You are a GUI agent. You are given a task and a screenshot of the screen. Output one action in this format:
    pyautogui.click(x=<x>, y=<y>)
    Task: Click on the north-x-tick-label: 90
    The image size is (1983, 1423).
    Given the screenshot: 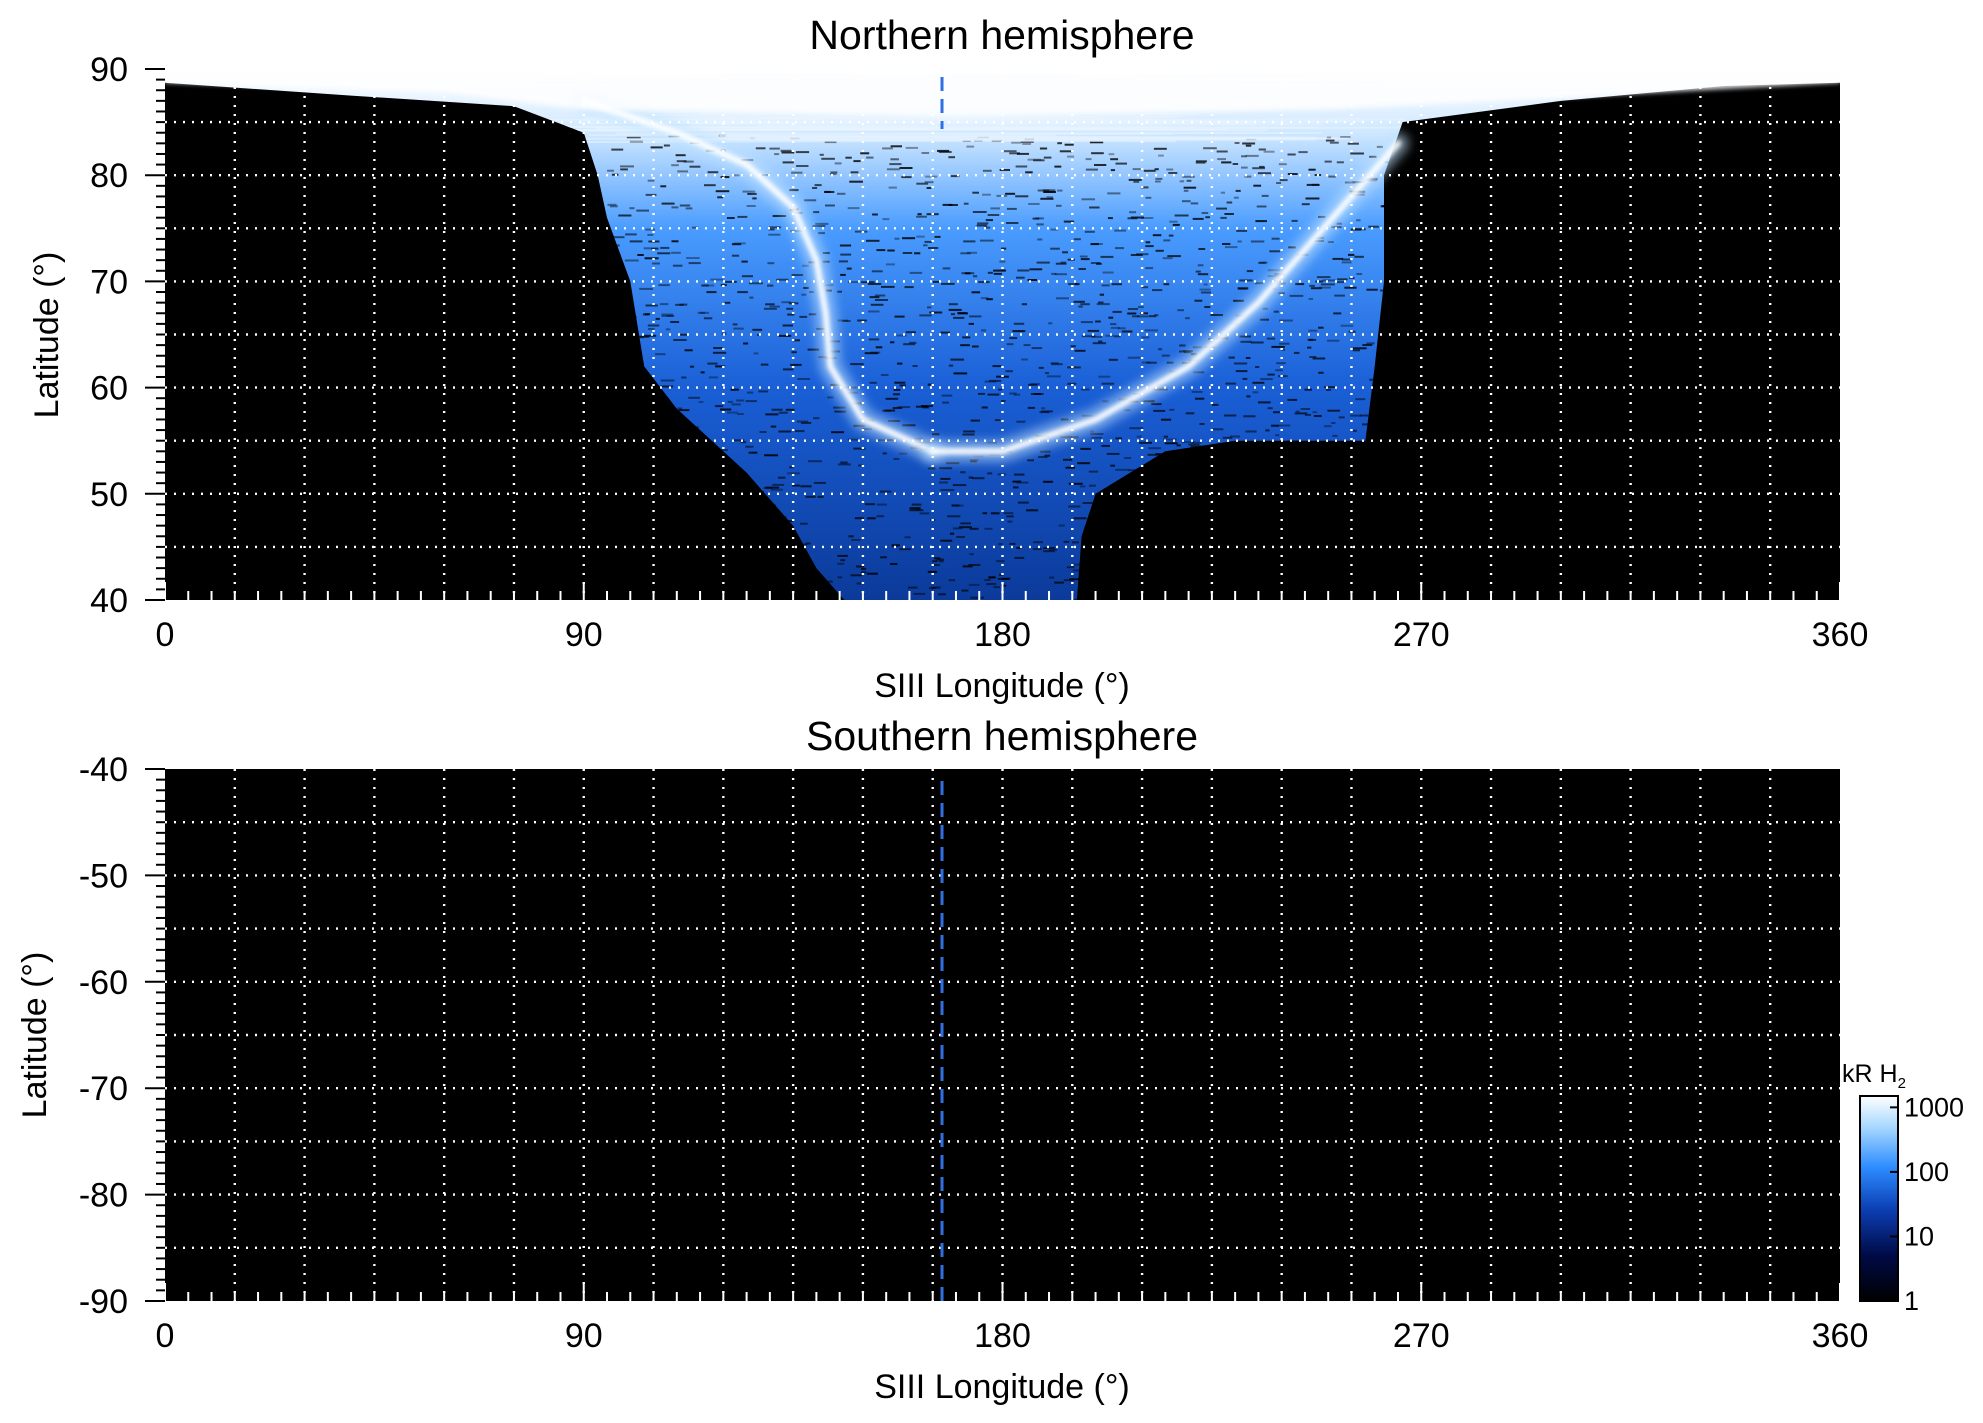 What is the action you would take?
    pyautogui.click(x=584, y=635)
    